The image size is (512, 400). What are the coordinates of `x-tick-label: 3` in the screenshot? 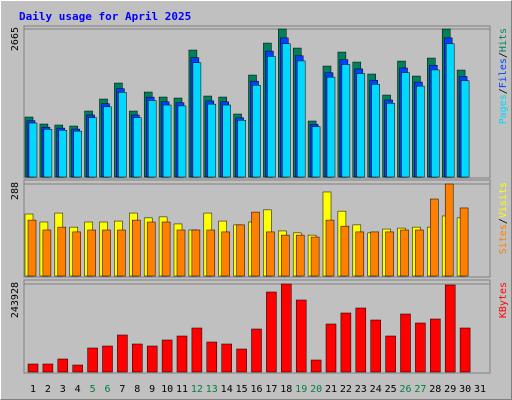 It's located at (63, 389).